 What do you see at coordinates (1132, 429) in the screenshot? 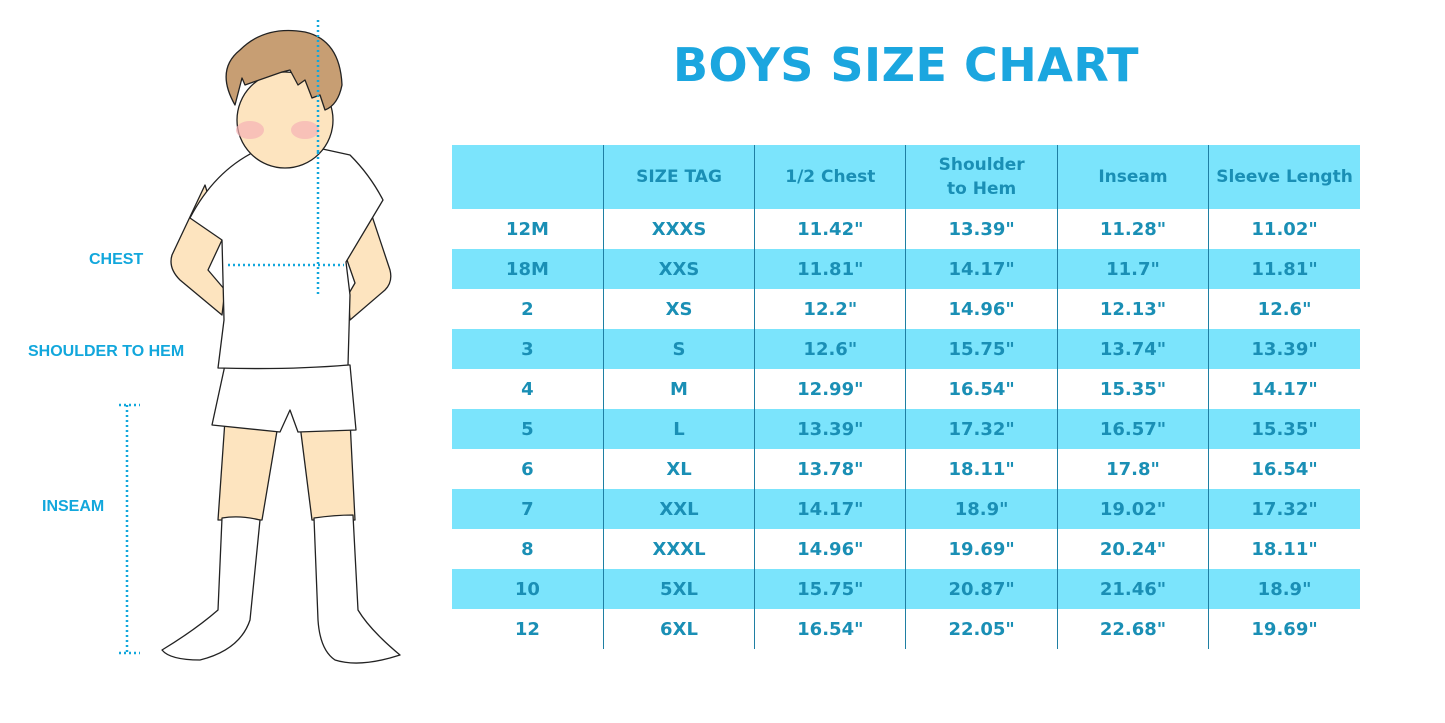
I see `cell-inseam: 16.57"` at bounding box center [1132, 429].